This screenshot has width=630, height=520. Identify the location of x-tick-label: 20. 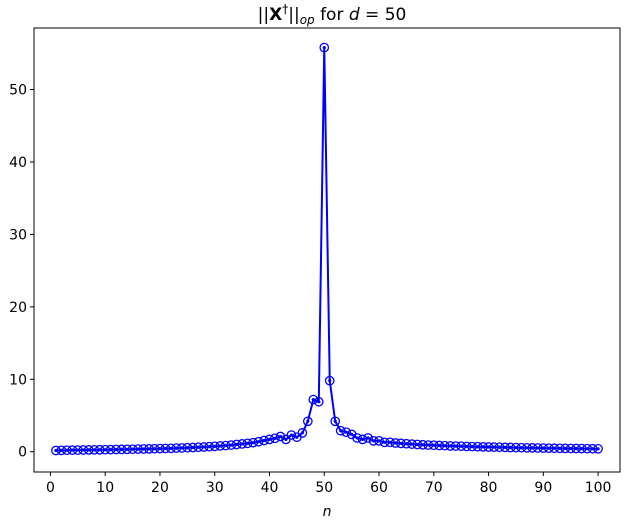
(160, 488).